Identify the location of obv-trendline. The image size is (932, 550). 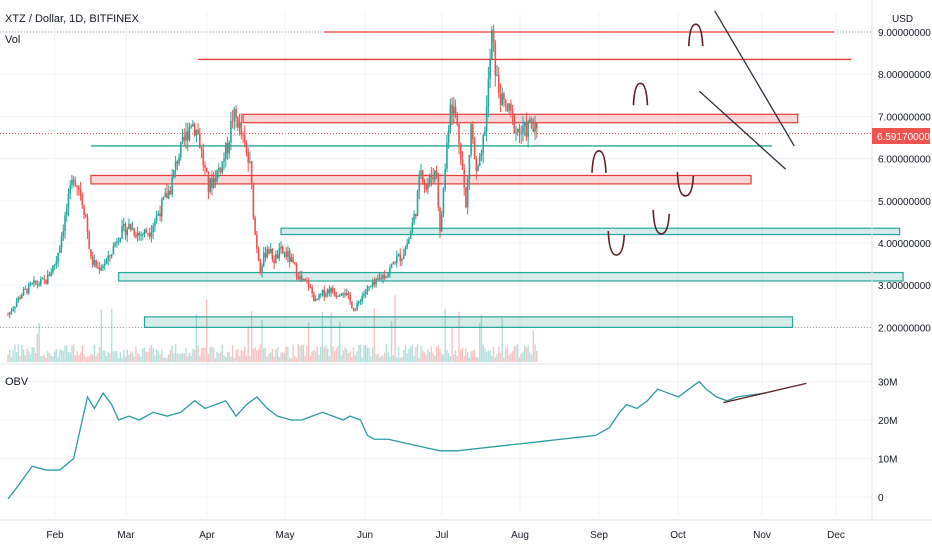
(765, 393).